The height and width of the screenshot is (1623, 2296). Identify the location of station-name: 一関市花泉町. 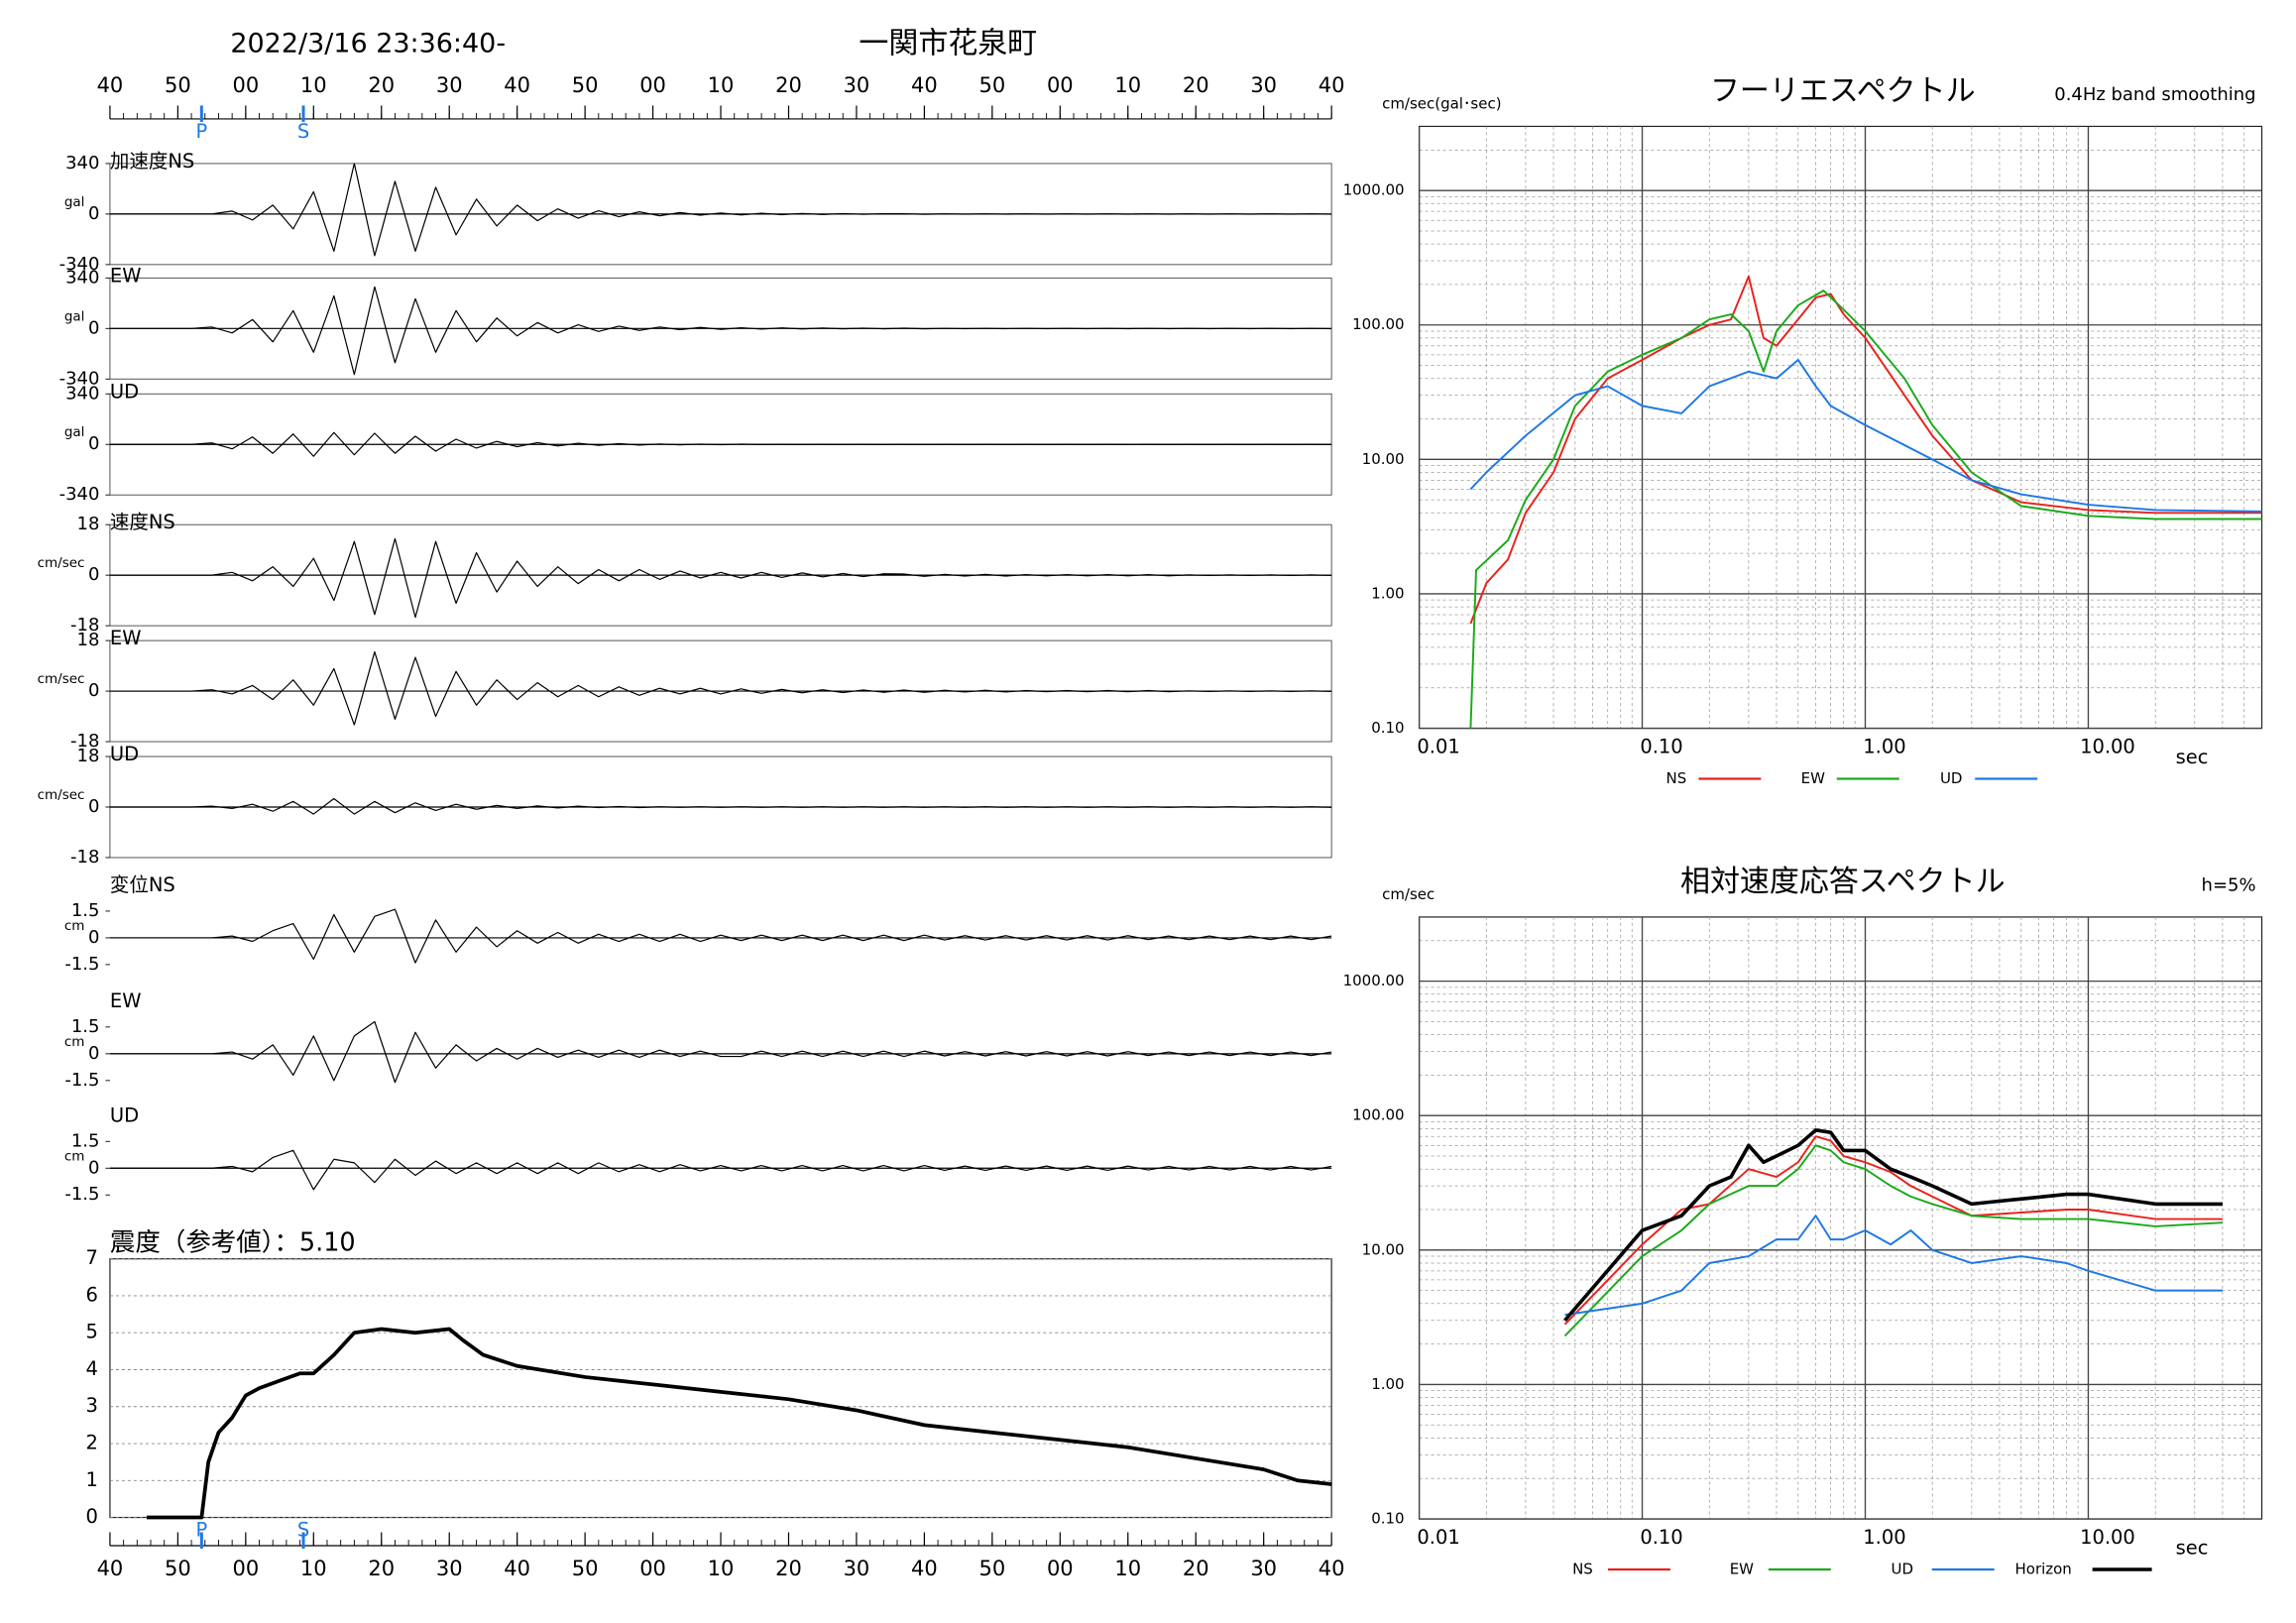
(948, 44).